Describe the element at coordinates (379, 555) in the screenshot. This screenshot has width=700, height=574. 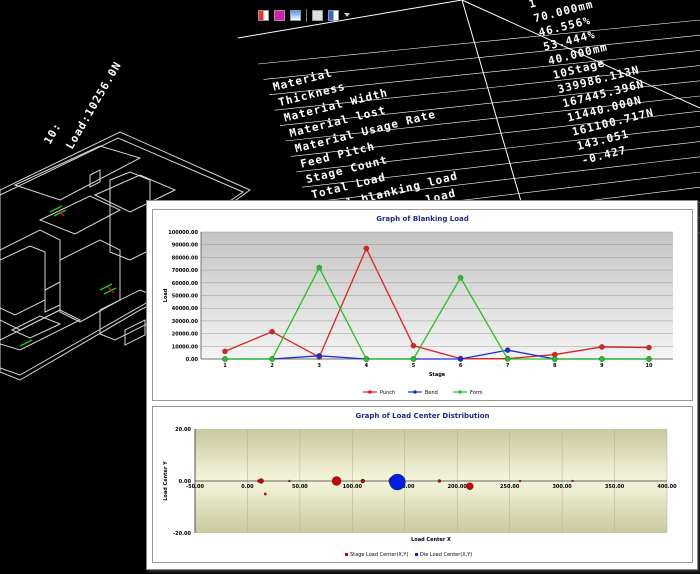
I see `legend-entry: Stage Load Center(X,Y)` at that location.